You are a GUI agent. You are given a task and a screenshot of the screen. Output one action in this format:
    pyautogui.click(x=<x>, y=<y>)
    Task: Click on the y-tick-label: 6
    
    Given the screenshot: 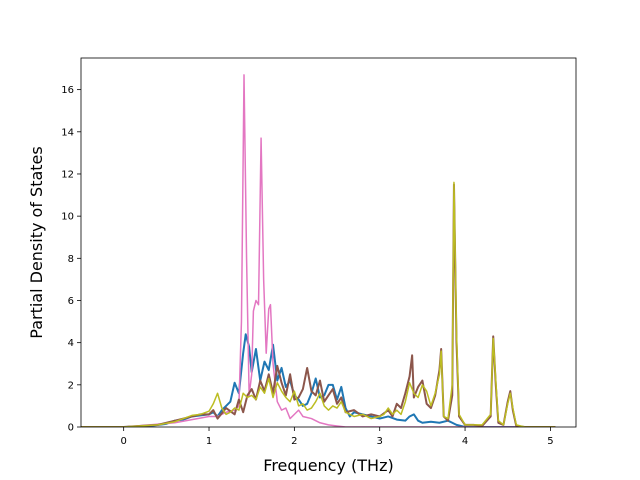 What is the action you would take?
    pyautogui.click(x=71, y=301)
    